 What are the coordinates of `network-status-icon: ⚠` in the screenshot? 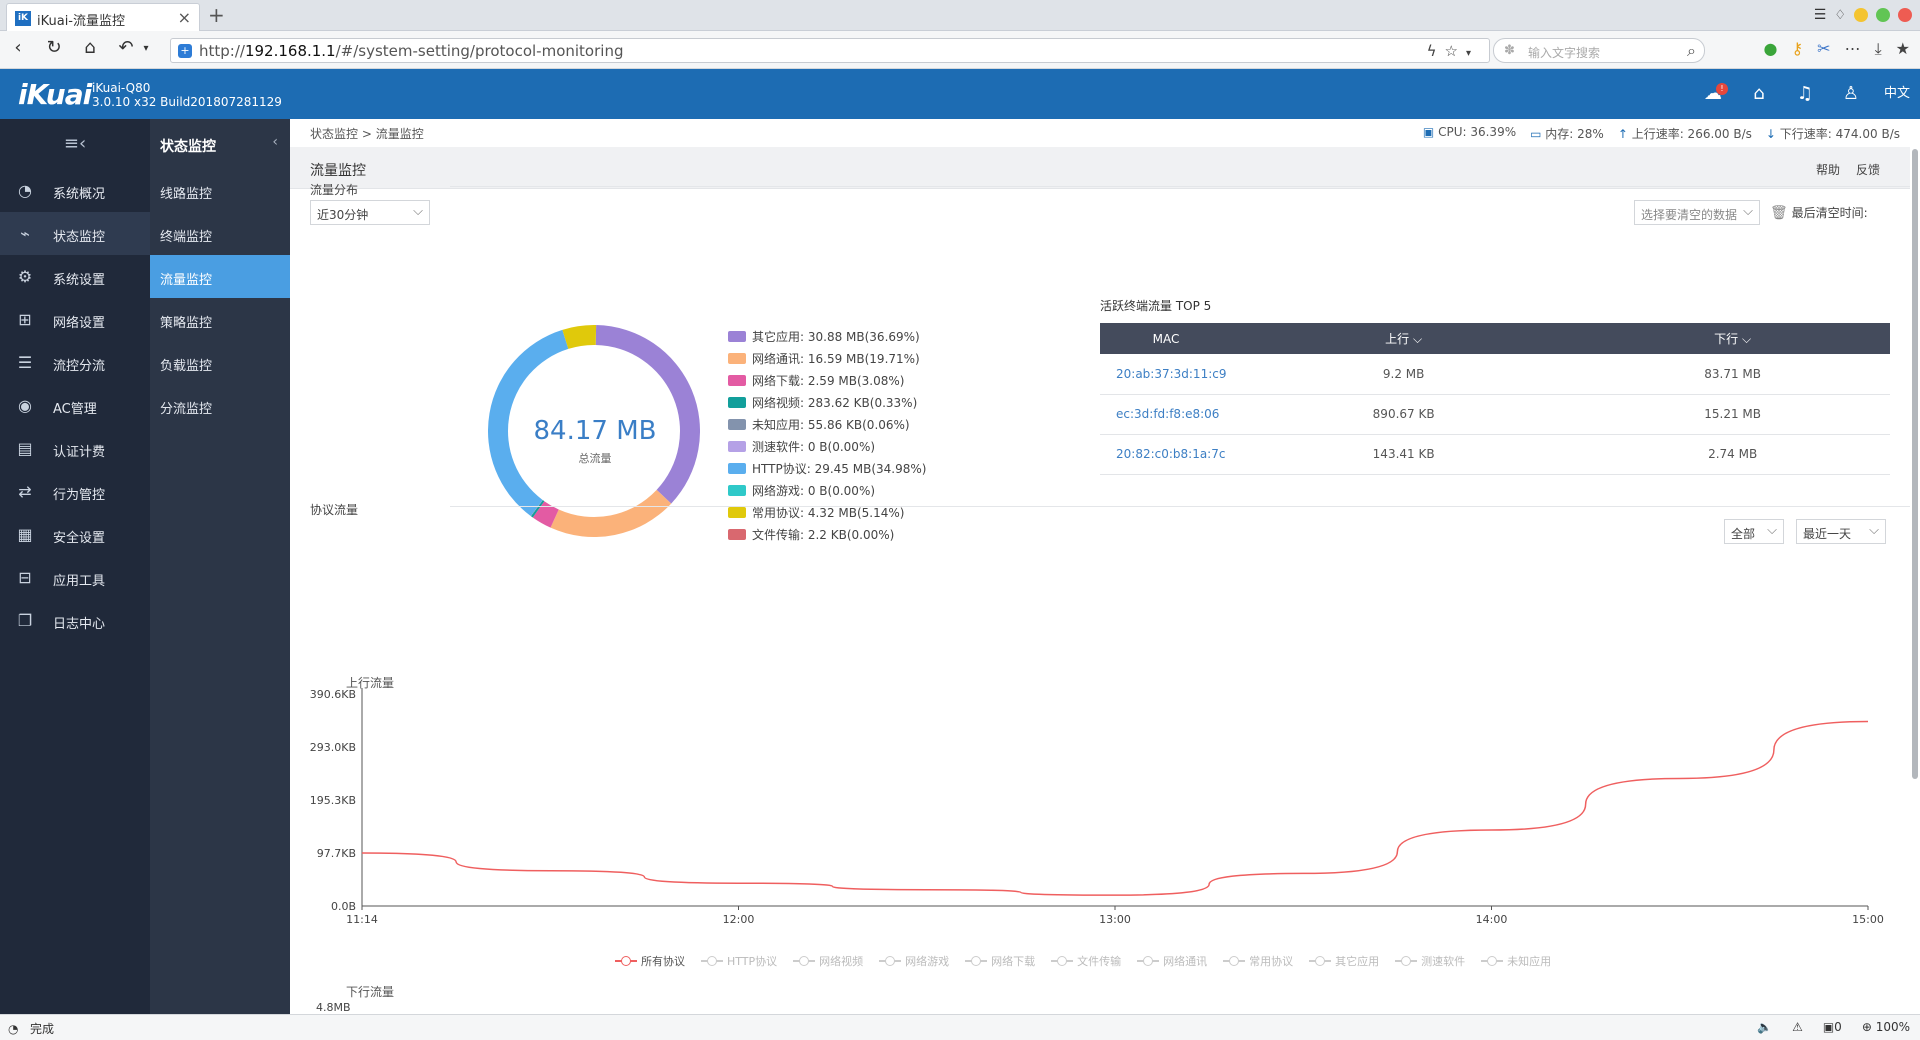 It's located at (1797, 1027).